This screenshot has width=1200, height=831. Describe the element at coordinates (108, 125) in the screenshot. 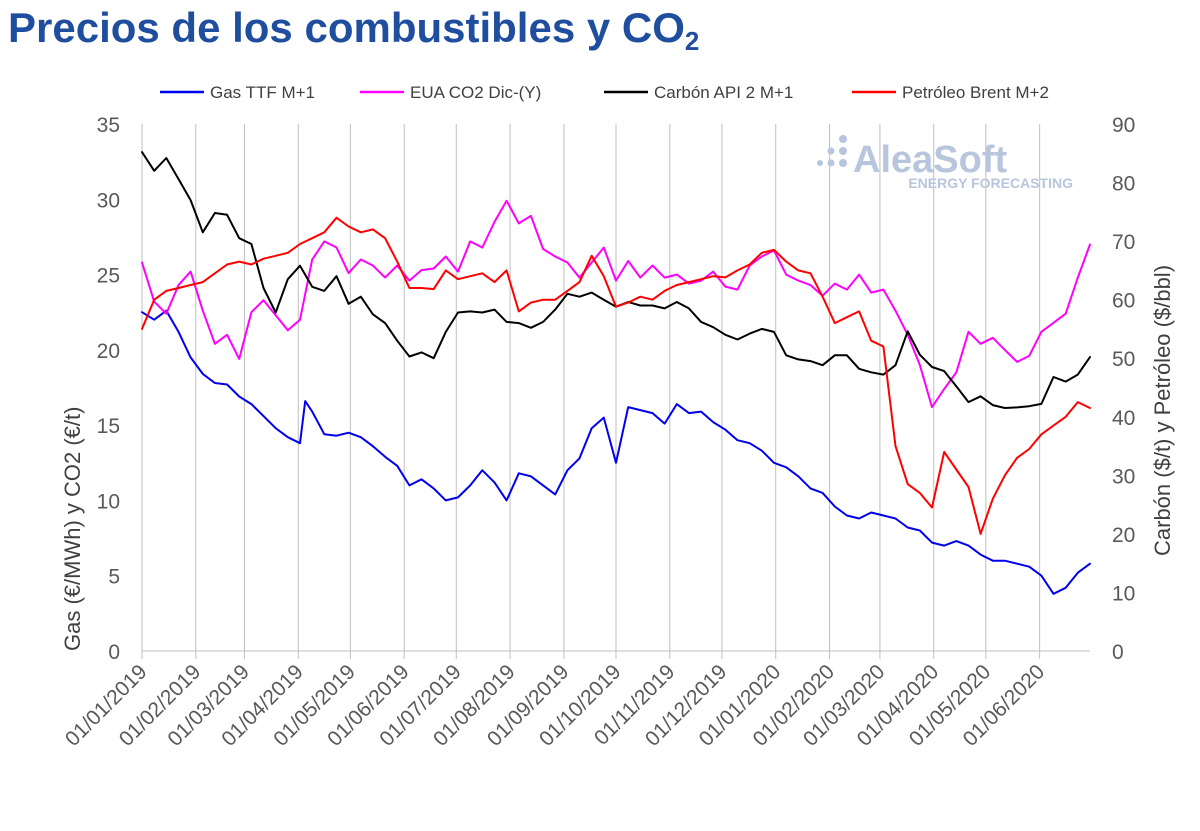

I see `left-tick-label: 35` at that location.